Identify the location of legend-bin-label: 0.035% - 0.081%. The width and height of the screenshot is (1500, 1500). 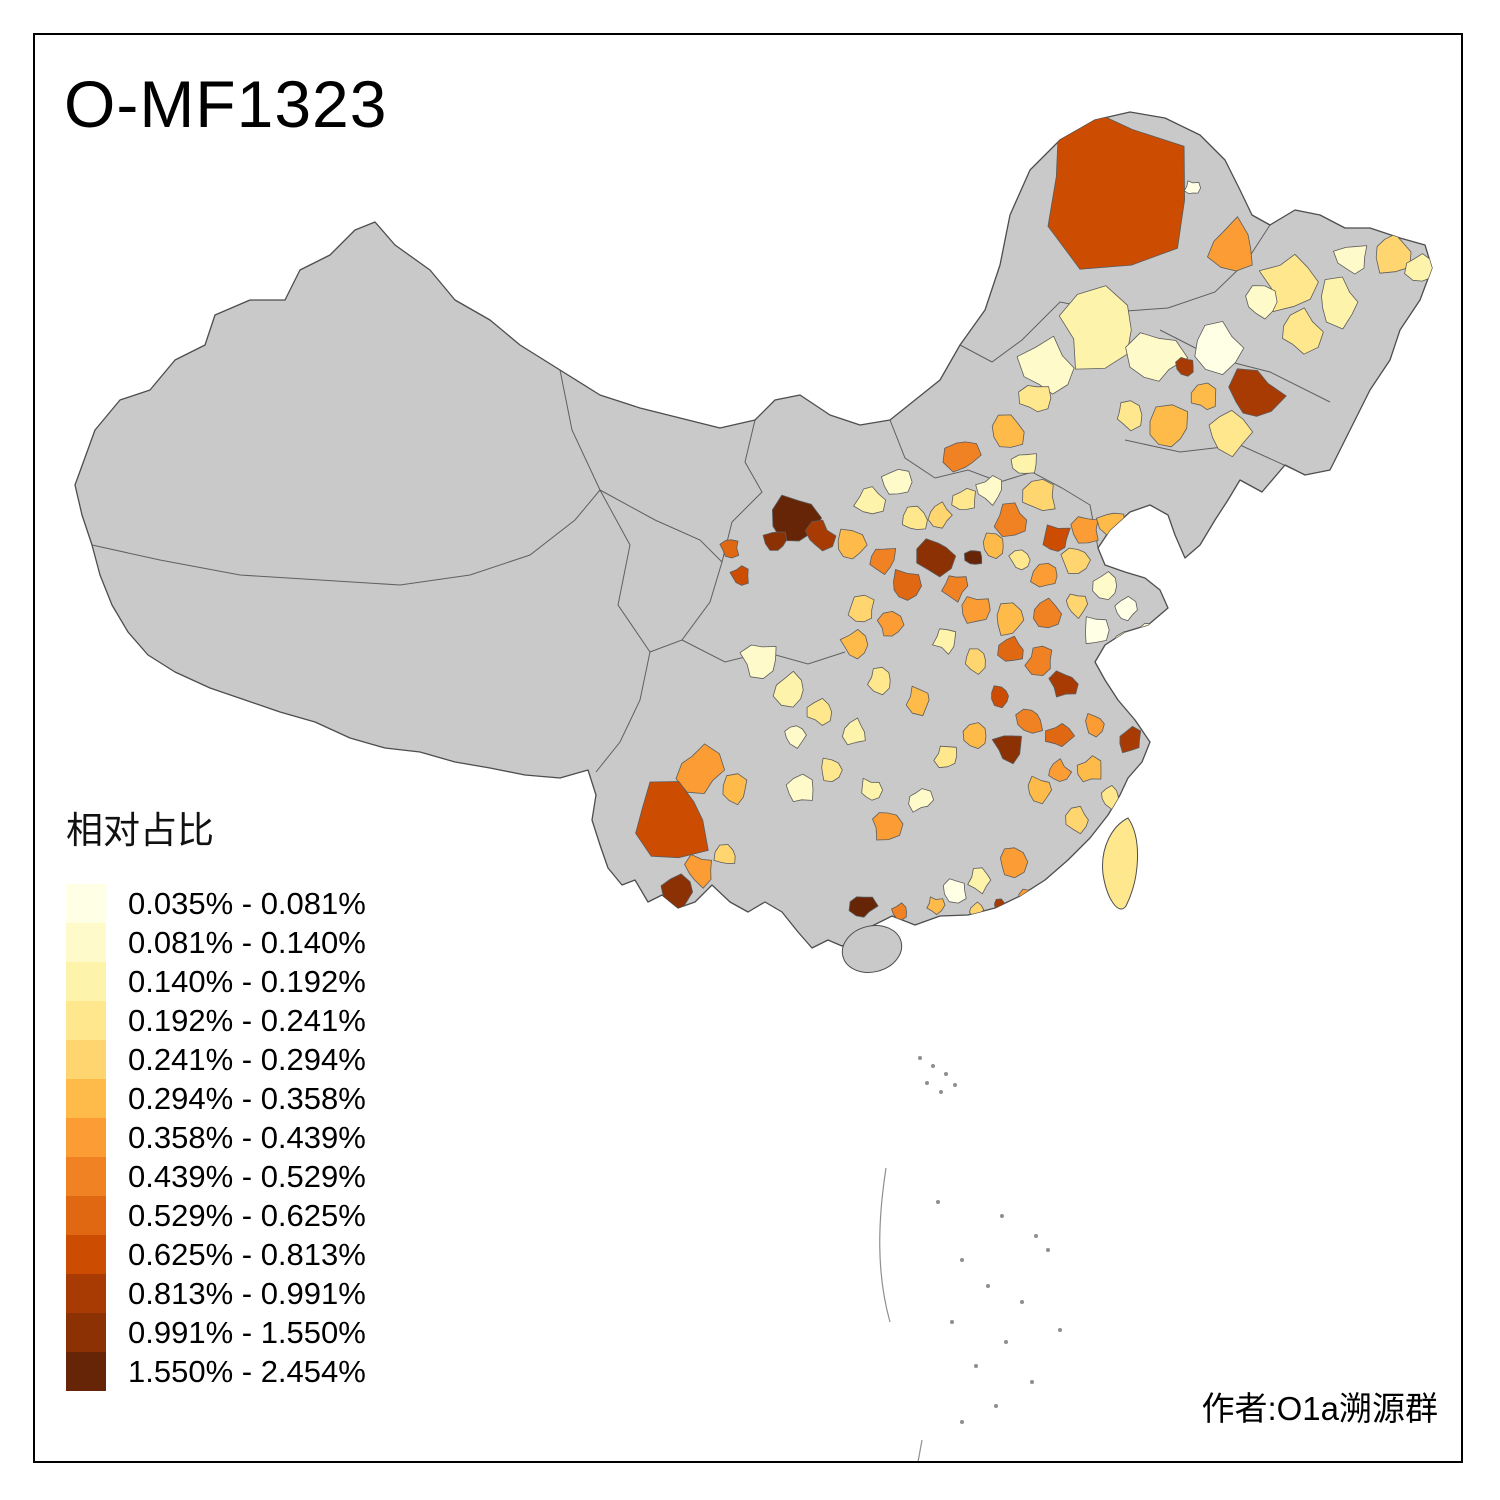
(247, 903).